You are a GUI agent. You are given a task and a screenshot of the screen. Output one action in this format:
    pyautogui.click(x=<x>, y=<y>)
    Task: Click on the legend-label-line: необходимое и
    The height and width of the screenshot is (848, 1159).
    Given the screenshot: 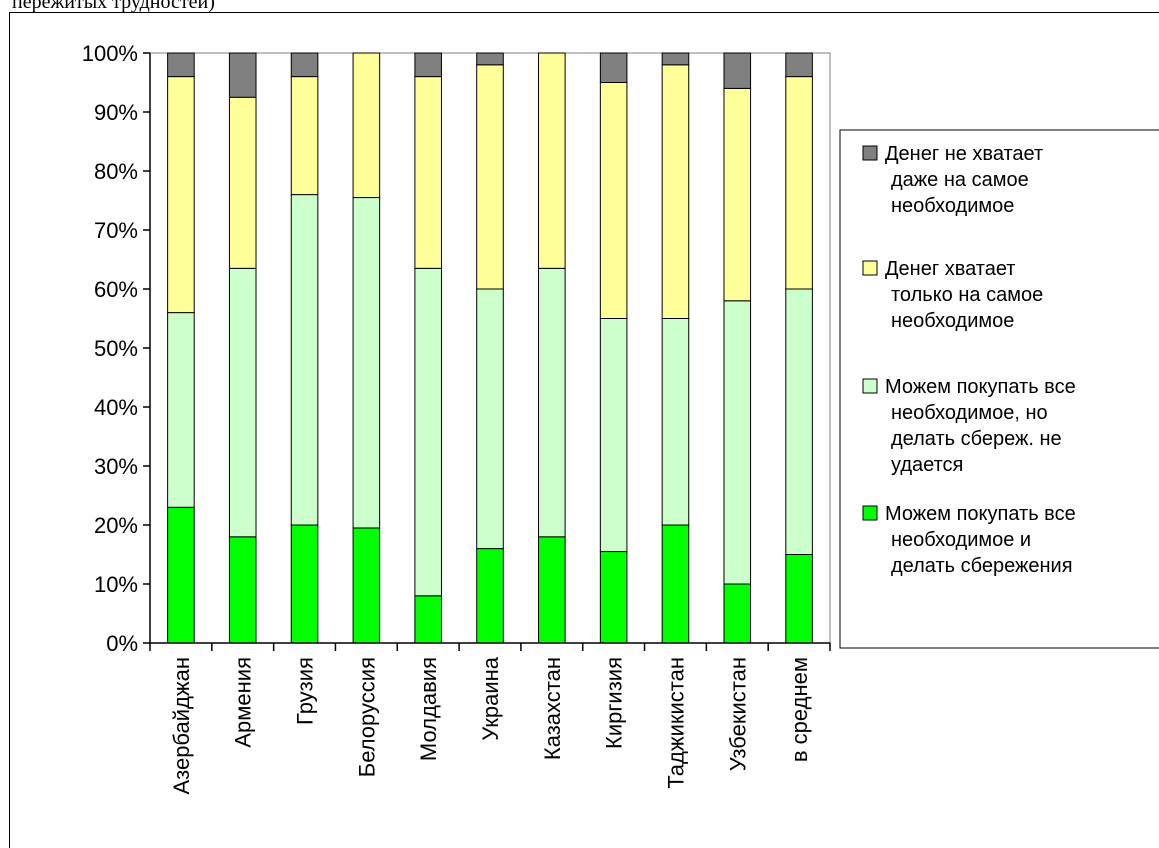 What is the action you would take?
    pyautogui.click(x=961, y=540)
    